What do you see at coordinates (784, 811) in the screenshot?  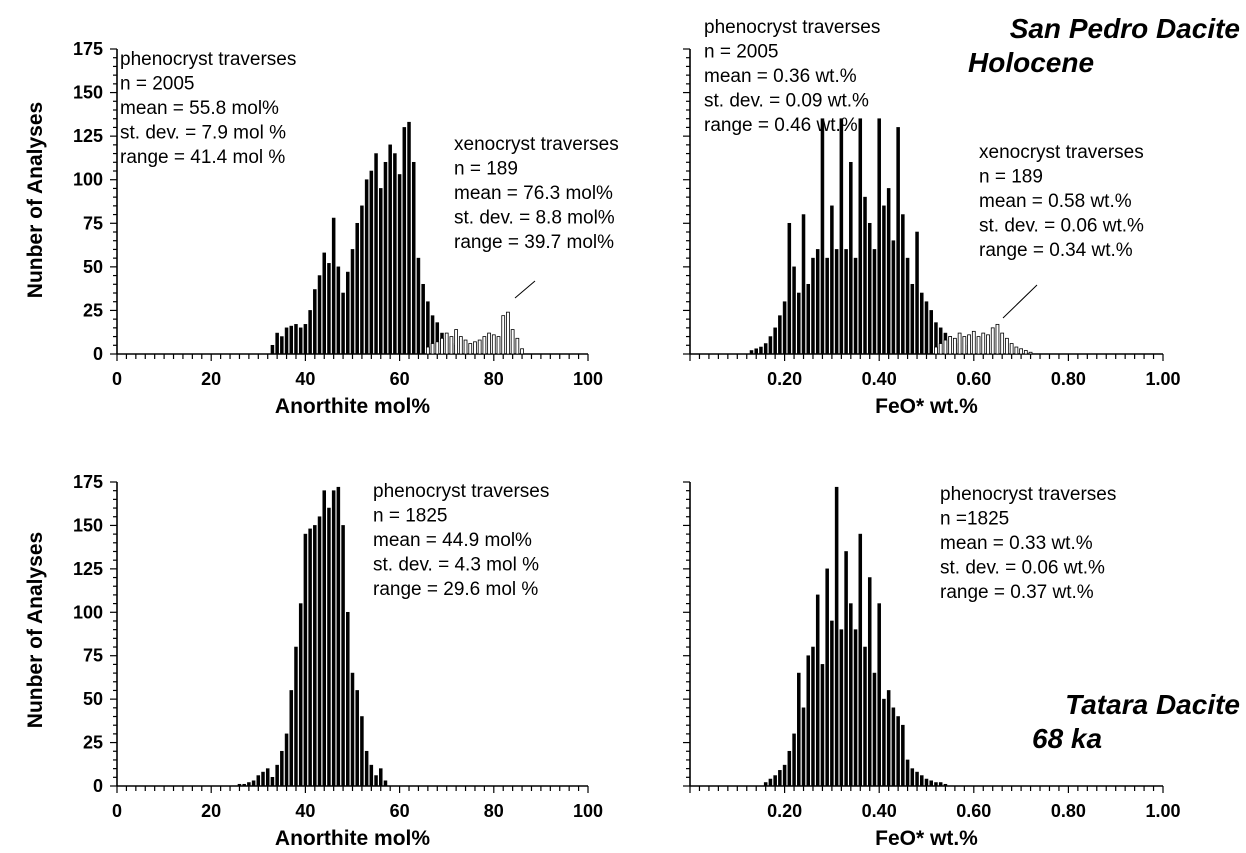 I see `x-tick-label: 0.20` at bounding box center [784, 811].